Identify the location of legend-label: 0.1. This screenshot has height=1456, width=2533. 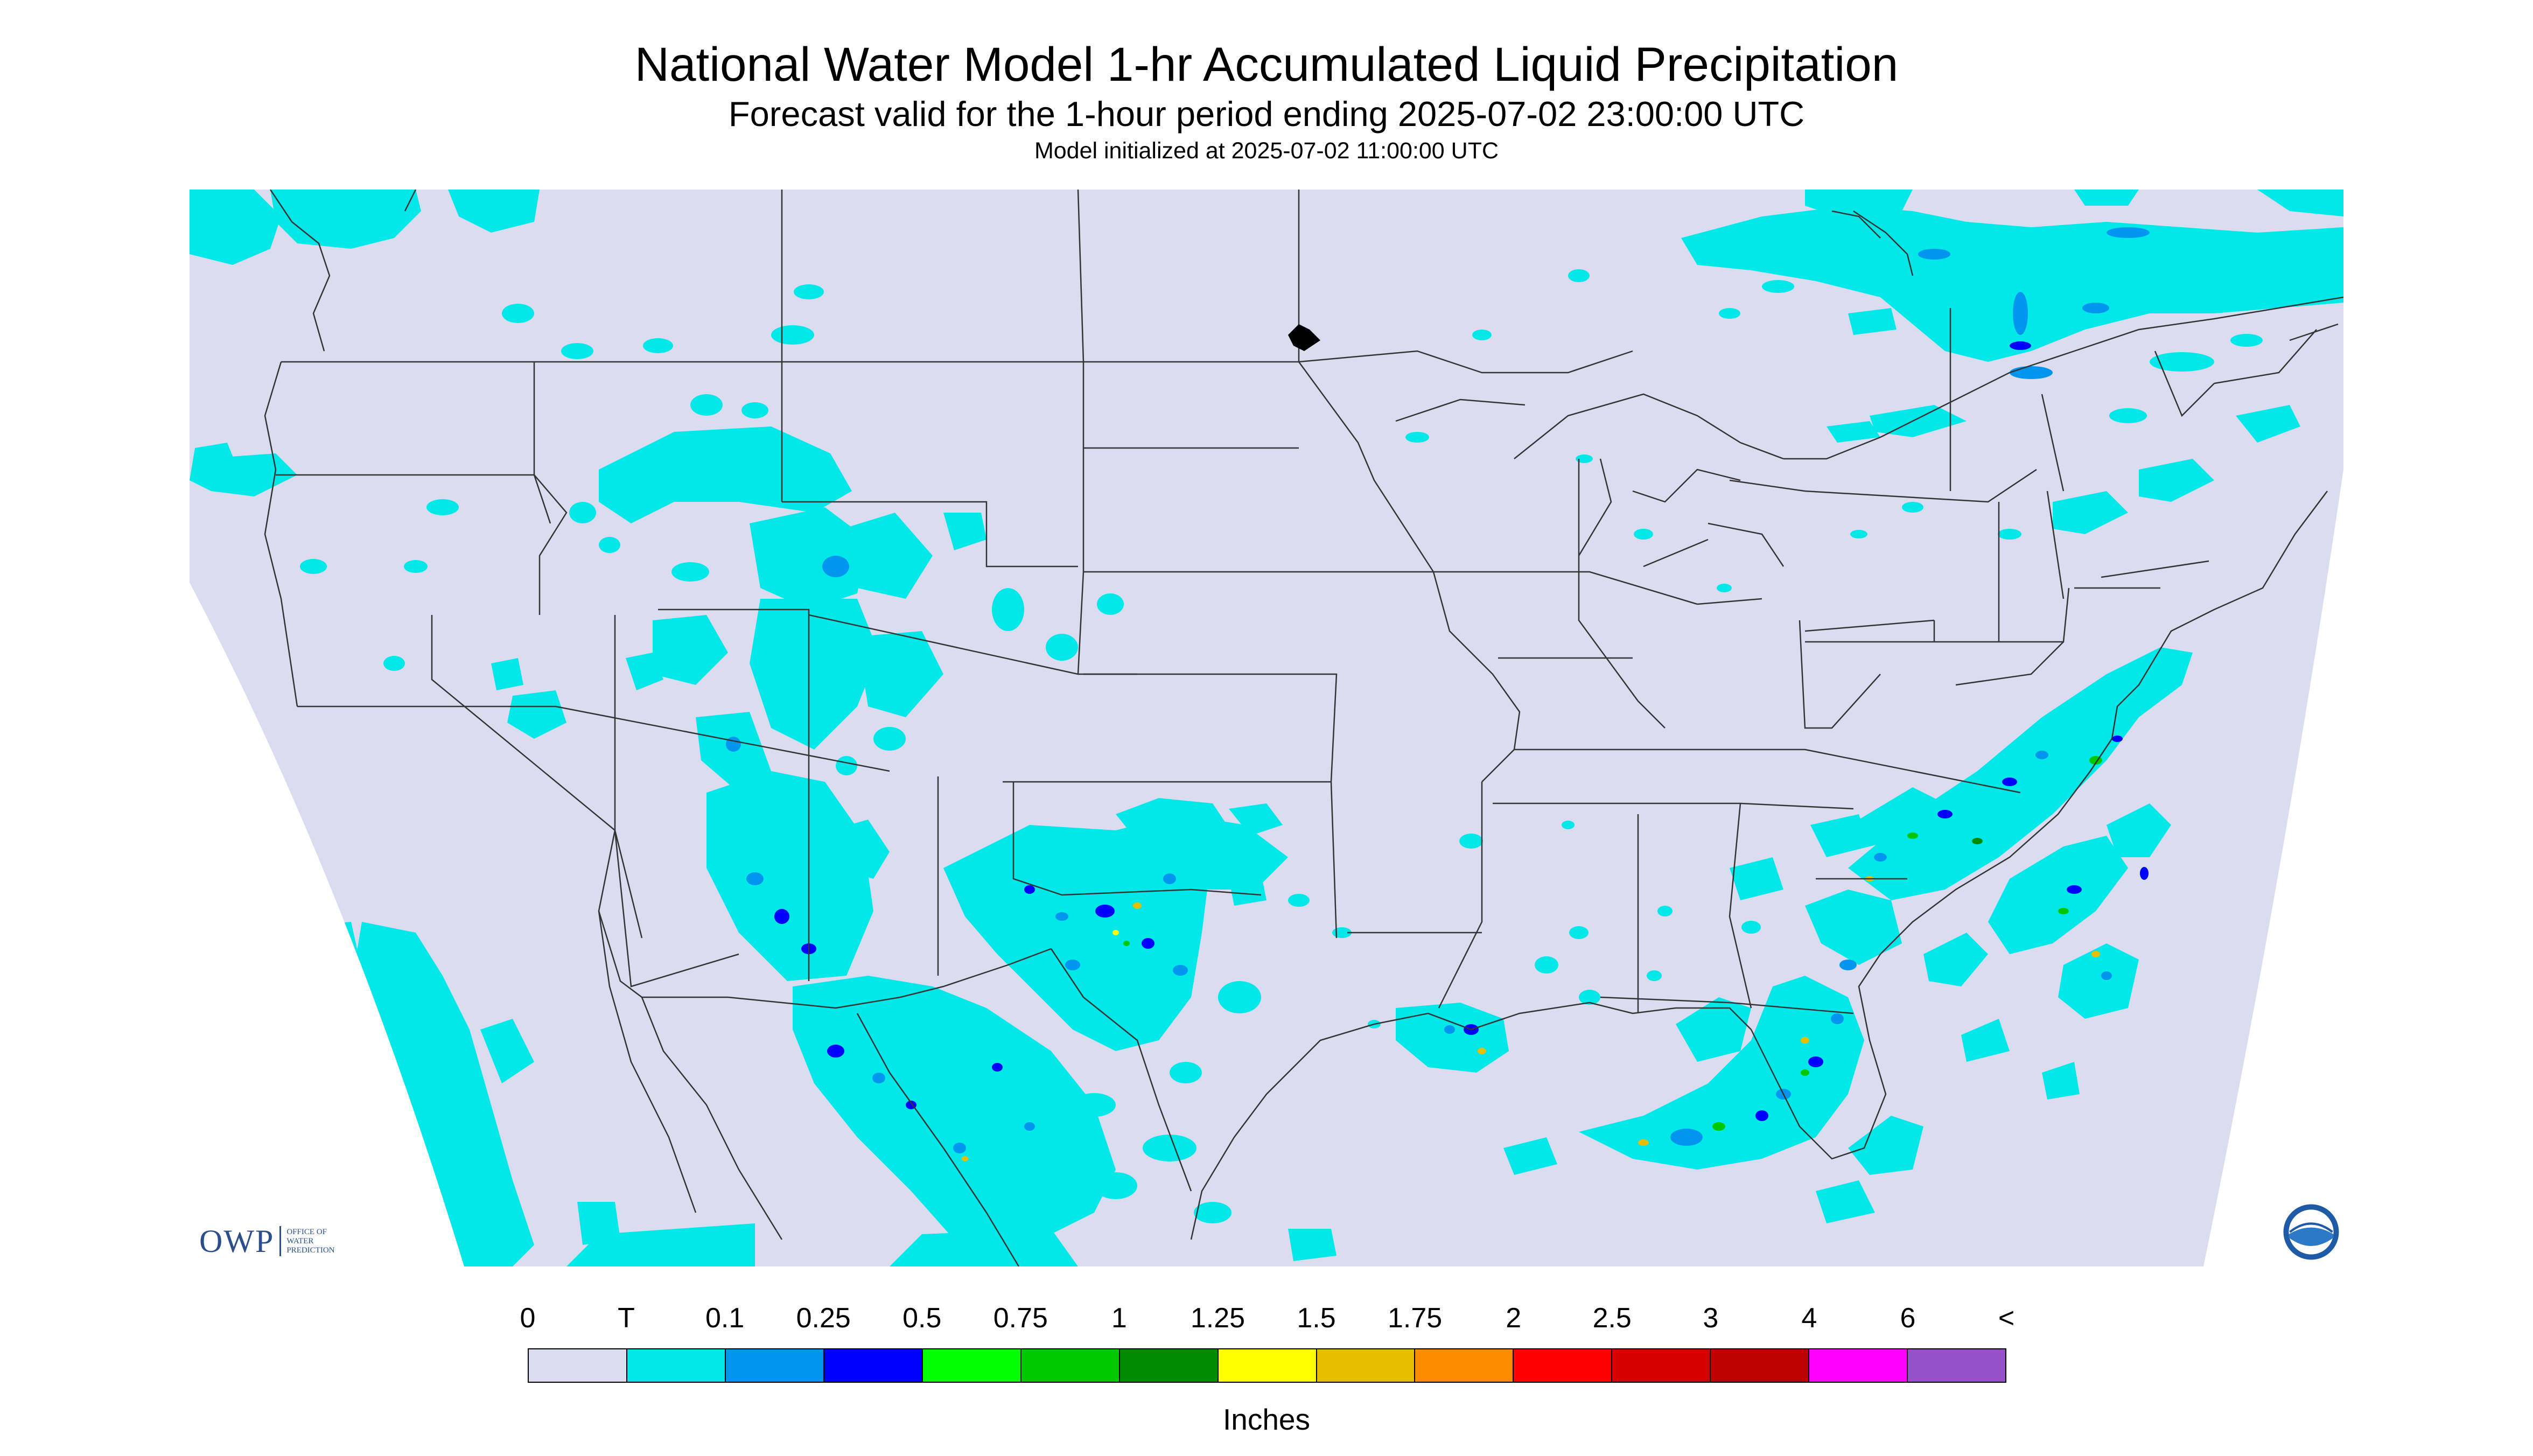
(725, 1318).